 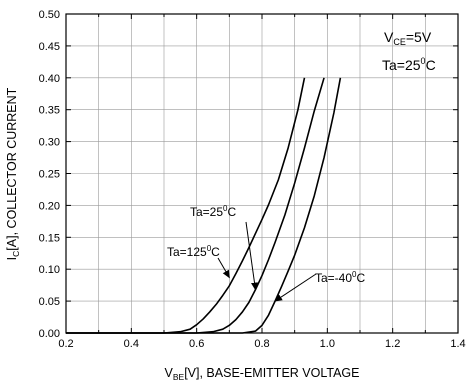 I want to click on y-tick-label: 0.15, so click(x=49, y=238).